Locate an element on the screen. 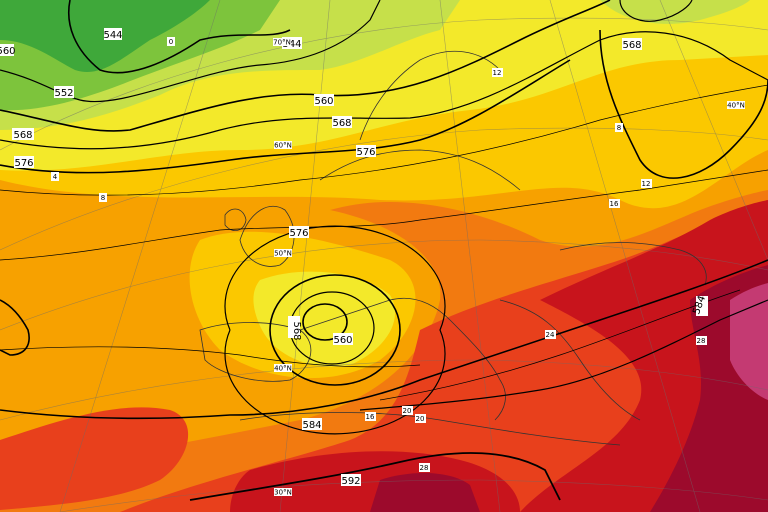 Image resolution: width=768 pixels, height=512 pixels. svg-text: 30°N is located at coordinates (283, 493).